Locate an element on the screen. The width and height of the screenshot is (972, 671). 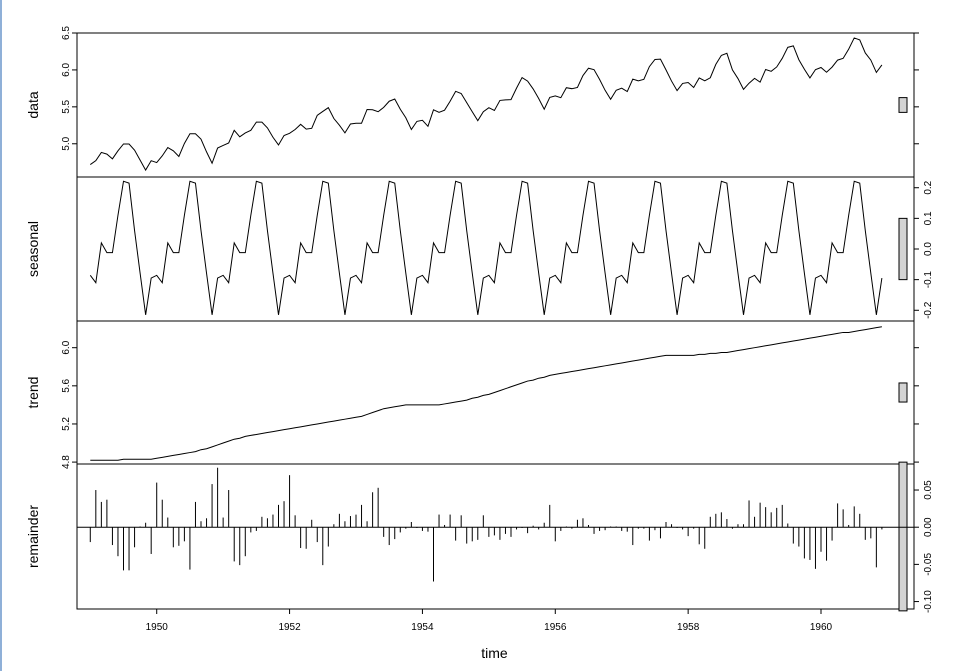
ytick-label-trend-3: 6.0 is located at coordinates (66, 347).